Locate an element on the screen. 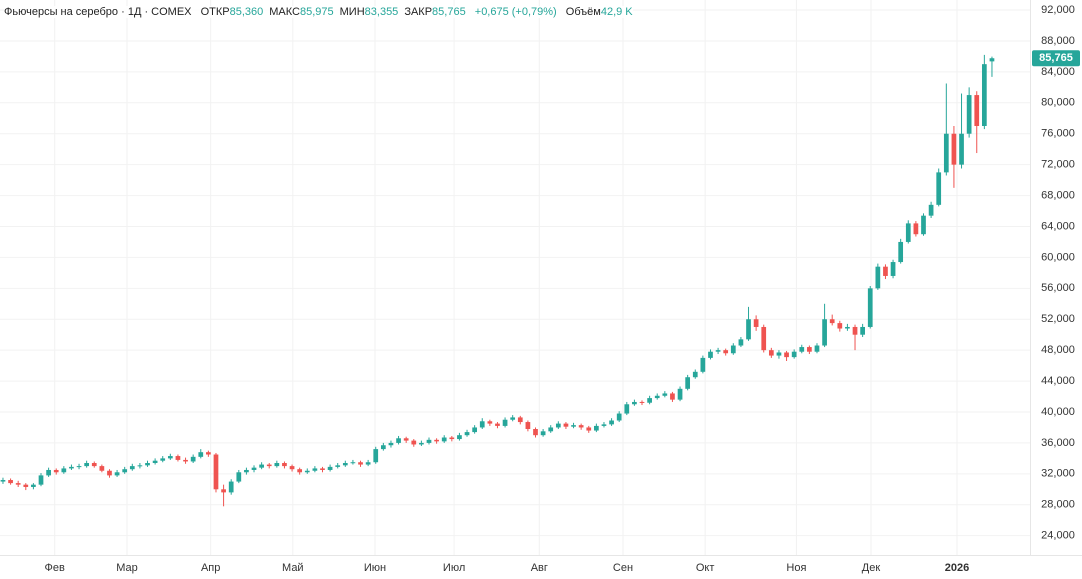 The height and width of the screenshot is (579, 1082). y-tick-label: 56,000 is located at coordinates (1058, 288).